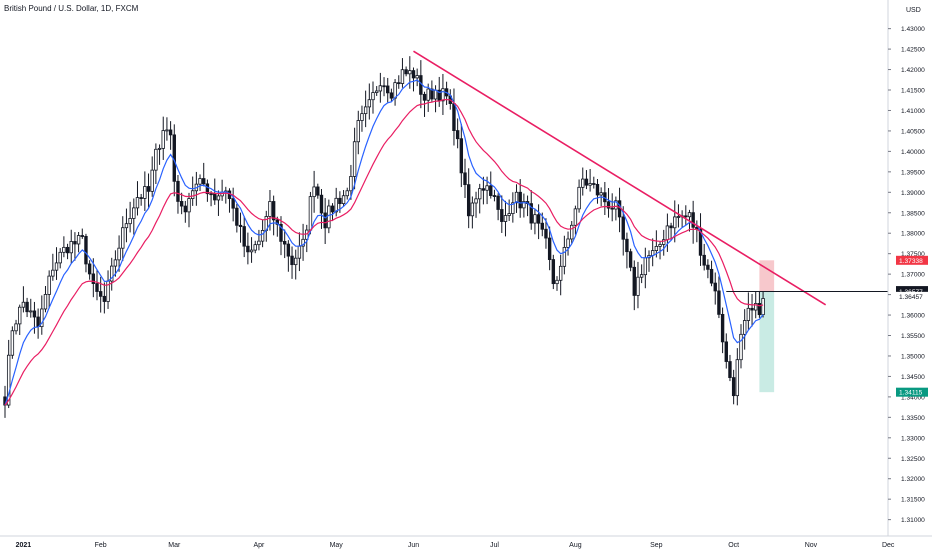 Image resolution: width=932 pixels, height=555 pixels. I want to click on price-badge: 1.36457, so click(912, 296).